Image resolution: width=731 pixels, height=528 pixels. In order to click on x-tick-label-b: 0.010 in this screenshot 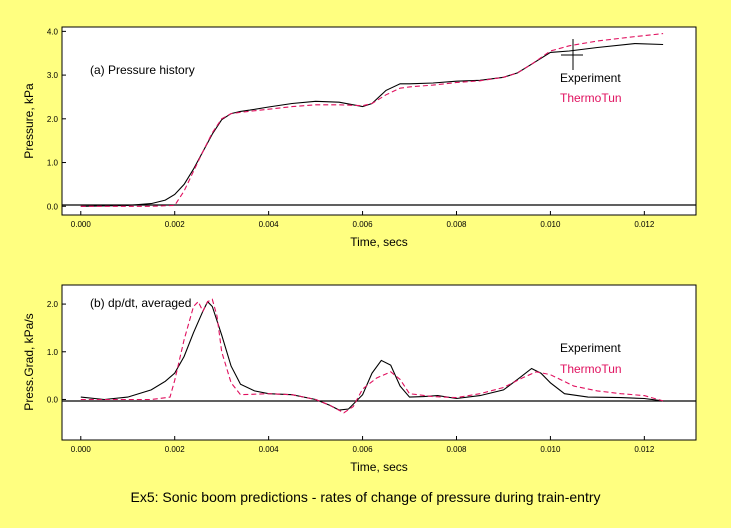, I will do `click(550, 449)`.